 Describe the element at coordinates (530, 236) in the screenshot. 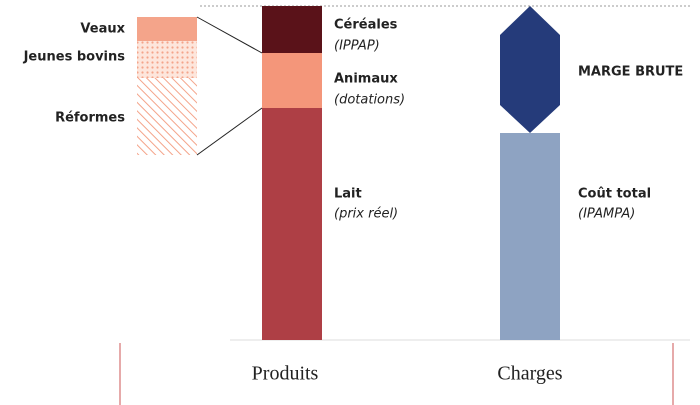

I see `cout-block` at that location.